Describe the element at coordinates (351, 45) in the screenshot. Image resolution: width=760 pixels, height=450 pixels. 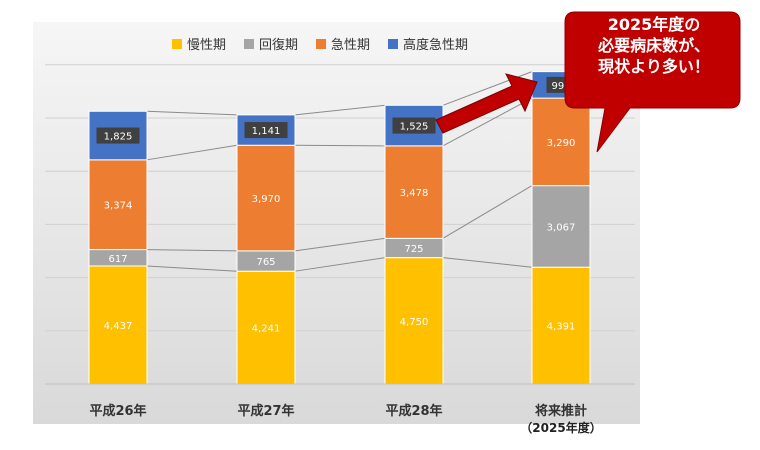
I see `legend-label: 急性期` at that location.